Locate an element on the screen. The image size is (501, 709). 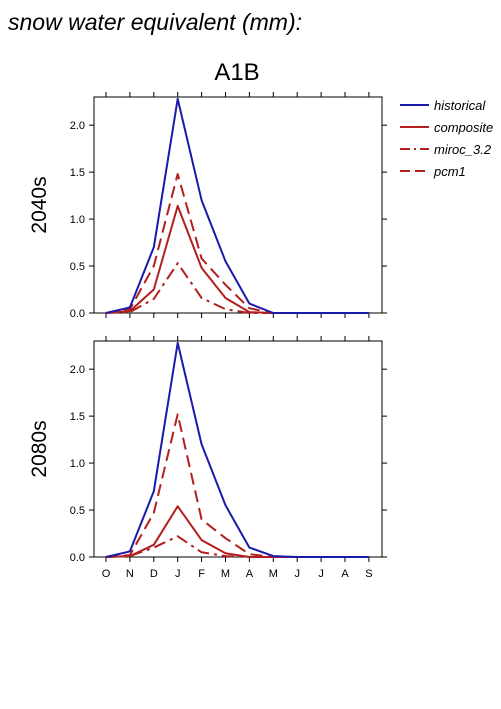
figure-title: snow water equivalent (mm): is located at coordinates (155, 22).